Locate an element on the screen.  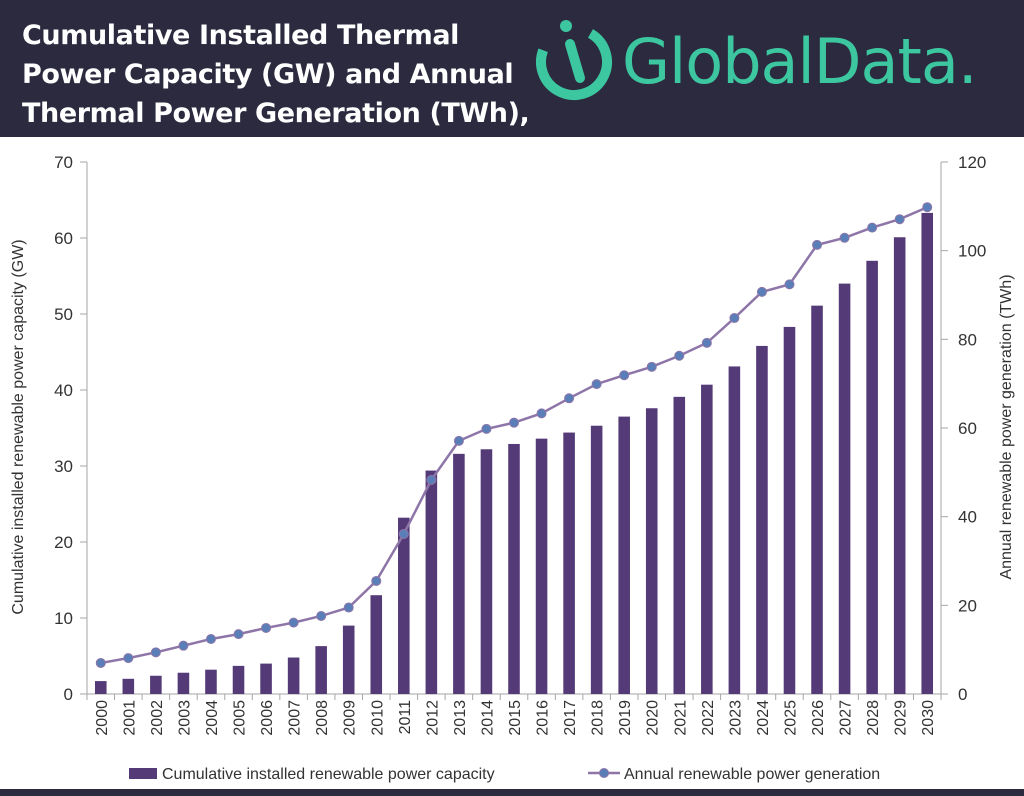
logo-text: GlobalData. is located at coordinates (800, 61).